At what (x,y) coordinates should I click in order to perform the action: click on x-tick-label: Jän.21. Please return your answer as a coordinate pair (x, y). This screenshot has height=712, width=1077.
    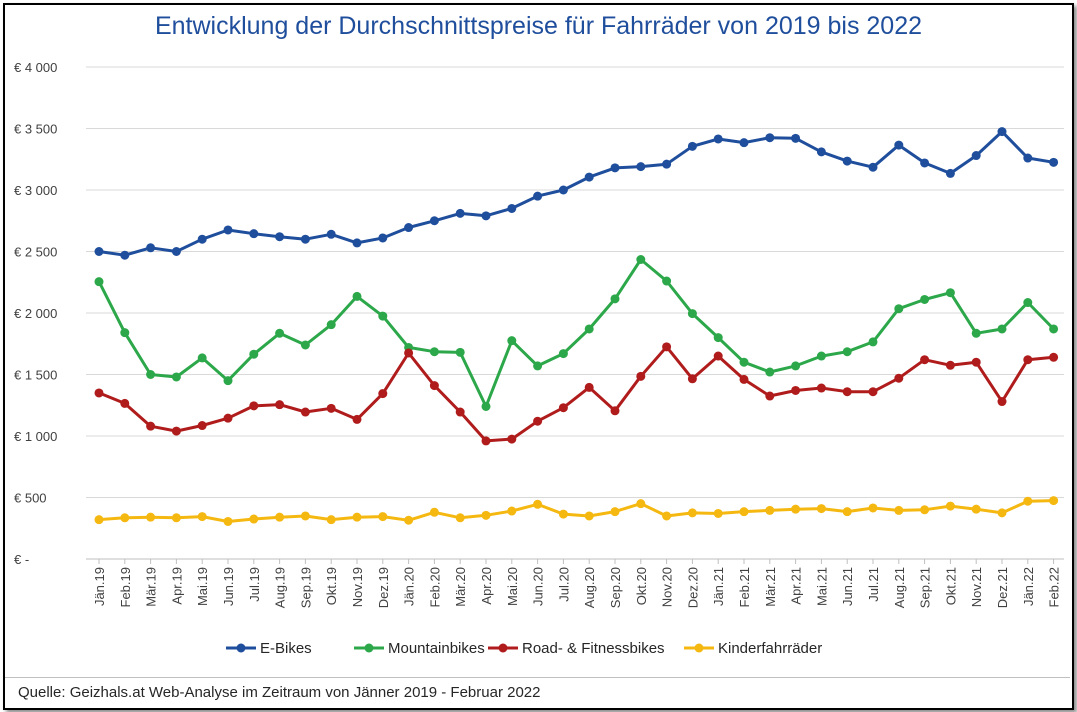
    Looking at the image, I should click on (718, 586).